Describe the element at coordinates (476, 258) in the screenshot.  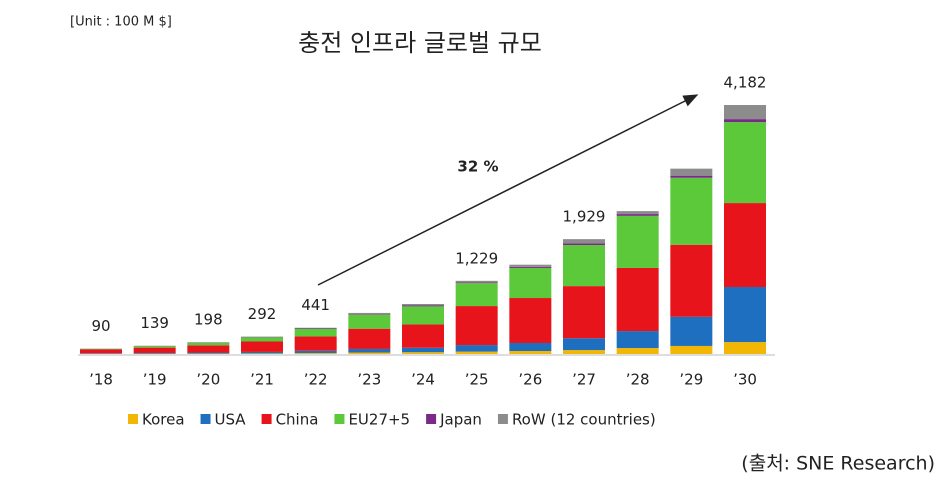
I see `total-label: 1,229` at that location.